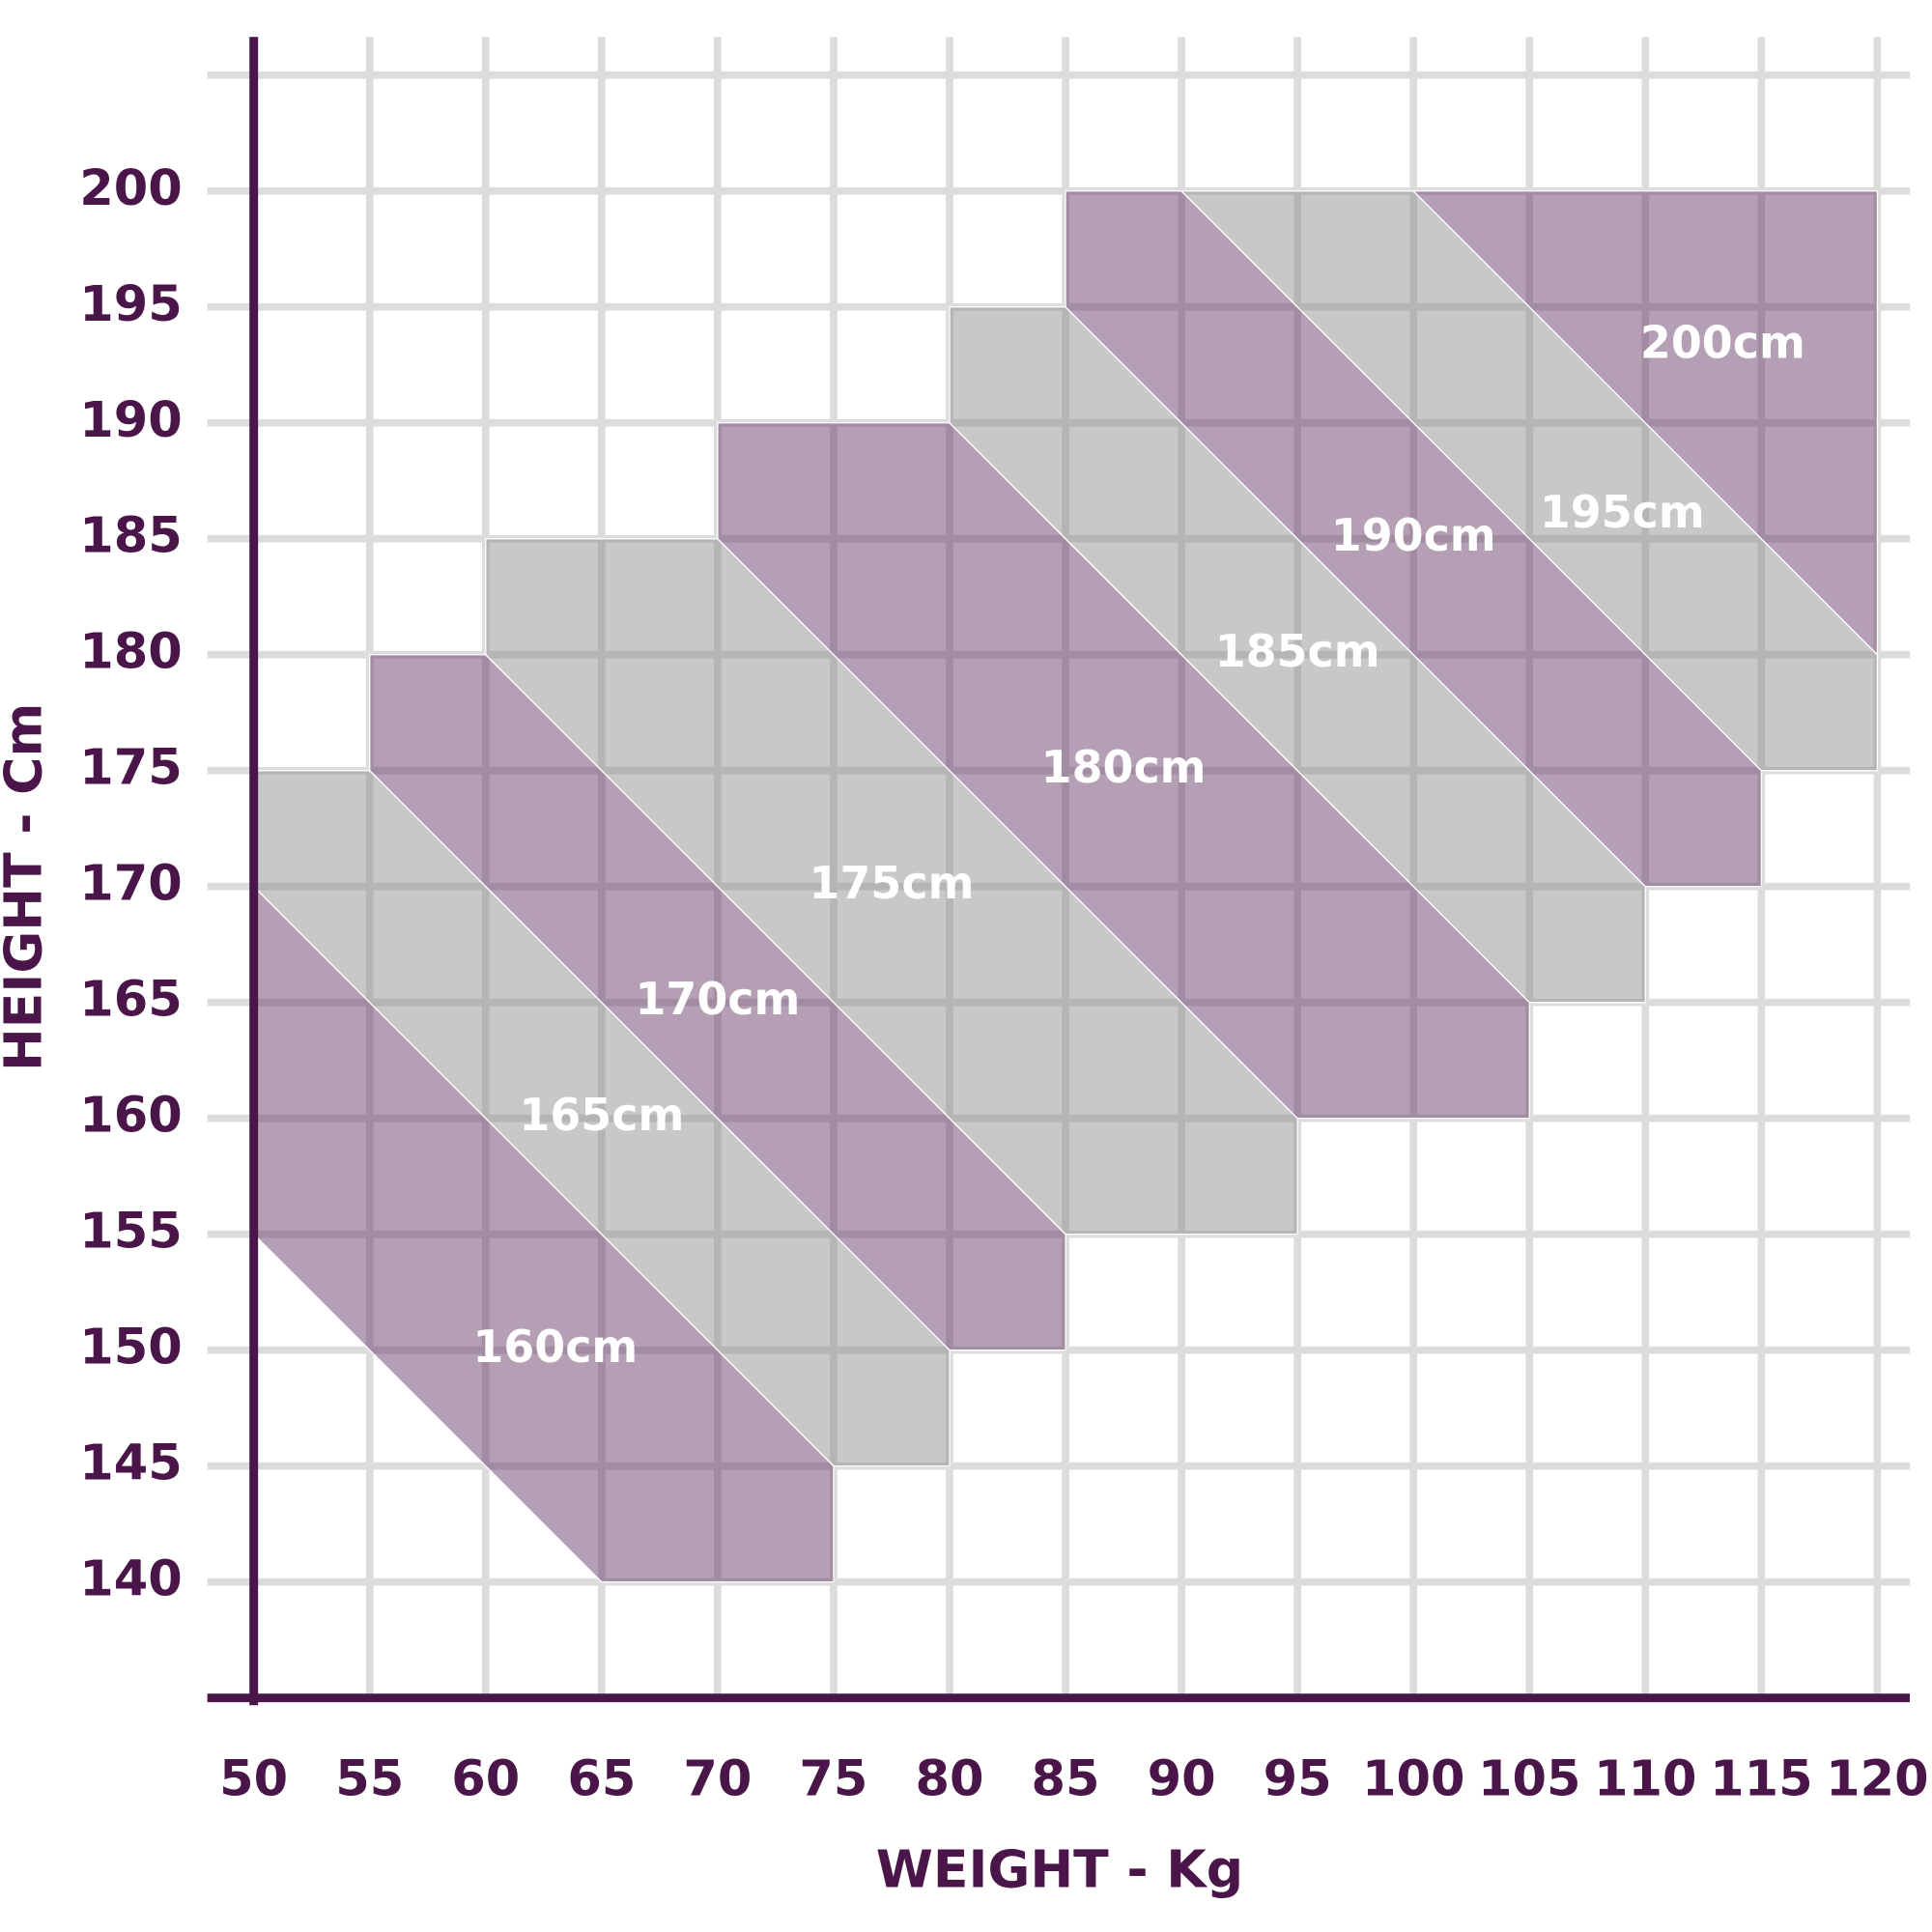 Image resolution: width=1932 pixels, height=1932 pixels. I want to click on y-axis-title: HEIGHT - Cm, so click(27, 887).